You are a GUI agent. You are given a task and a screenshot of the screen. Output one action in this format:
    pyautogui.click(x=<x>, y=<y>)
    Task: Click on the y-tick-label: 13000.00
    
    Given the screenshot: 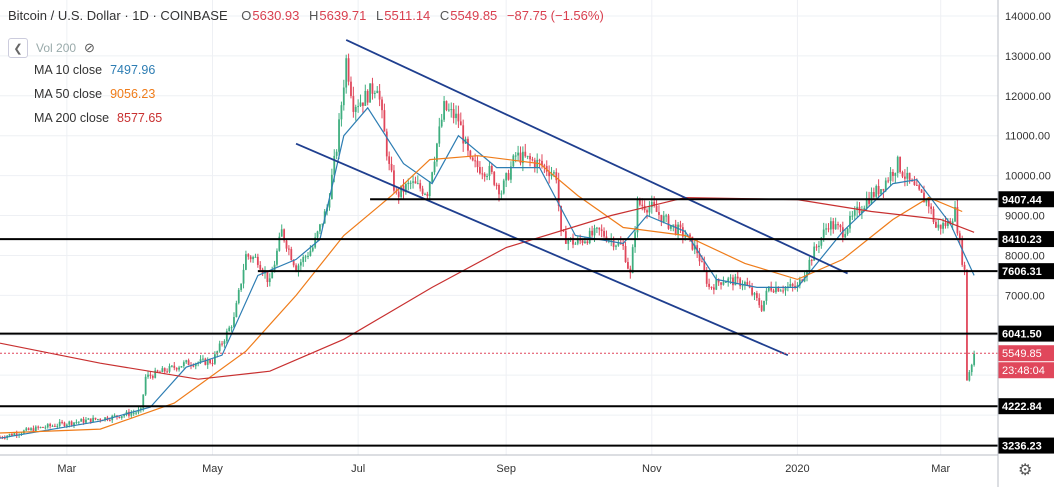 What is the action you would take?
    pyautogui.click(x=1028, y=57)
    